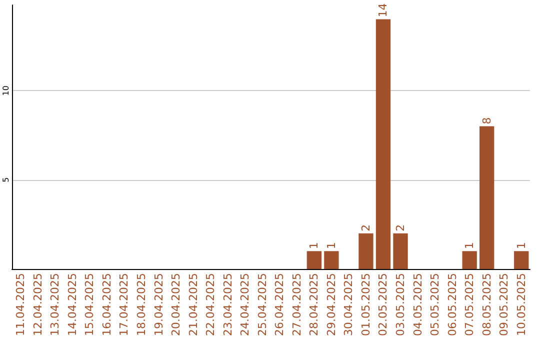 This screenshot has width=540, height=340. Describe the element at coordinates (124, 304) in the screenshot. I see `x-tick-label: 17.04.2025` at that location.